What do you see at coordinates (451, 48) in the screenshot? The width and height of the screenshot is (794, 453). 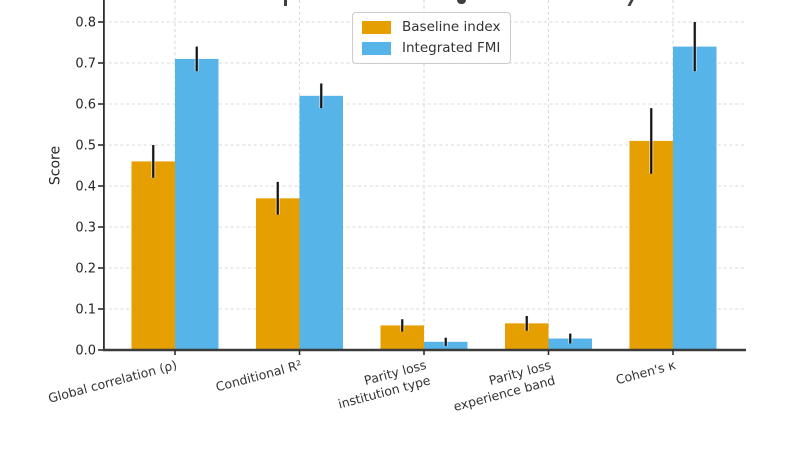 I see `legend-label: Integrated FMI` at bounding box center [451, 48].